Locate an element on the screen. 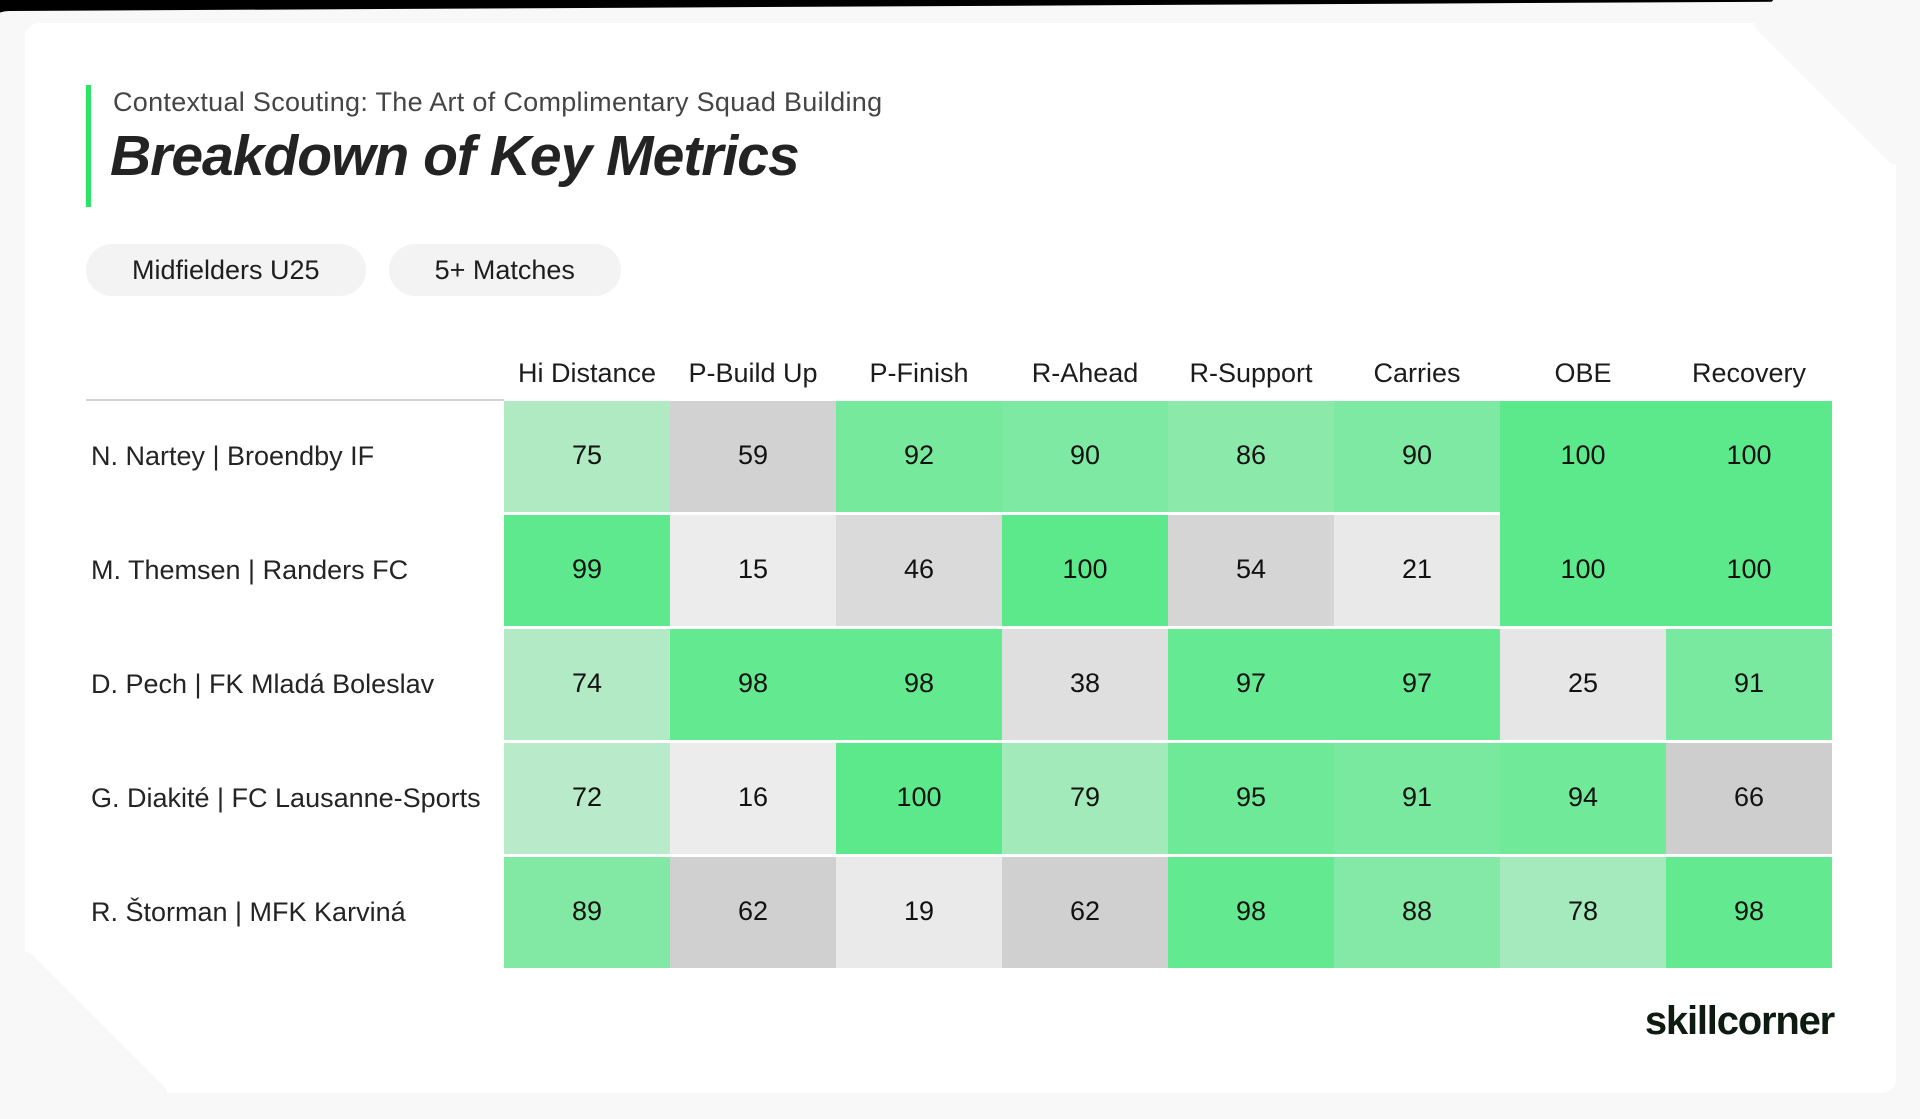 The image size is (1920, 1119). column-header: R-Ahead is located at coordinates (1085, 373).